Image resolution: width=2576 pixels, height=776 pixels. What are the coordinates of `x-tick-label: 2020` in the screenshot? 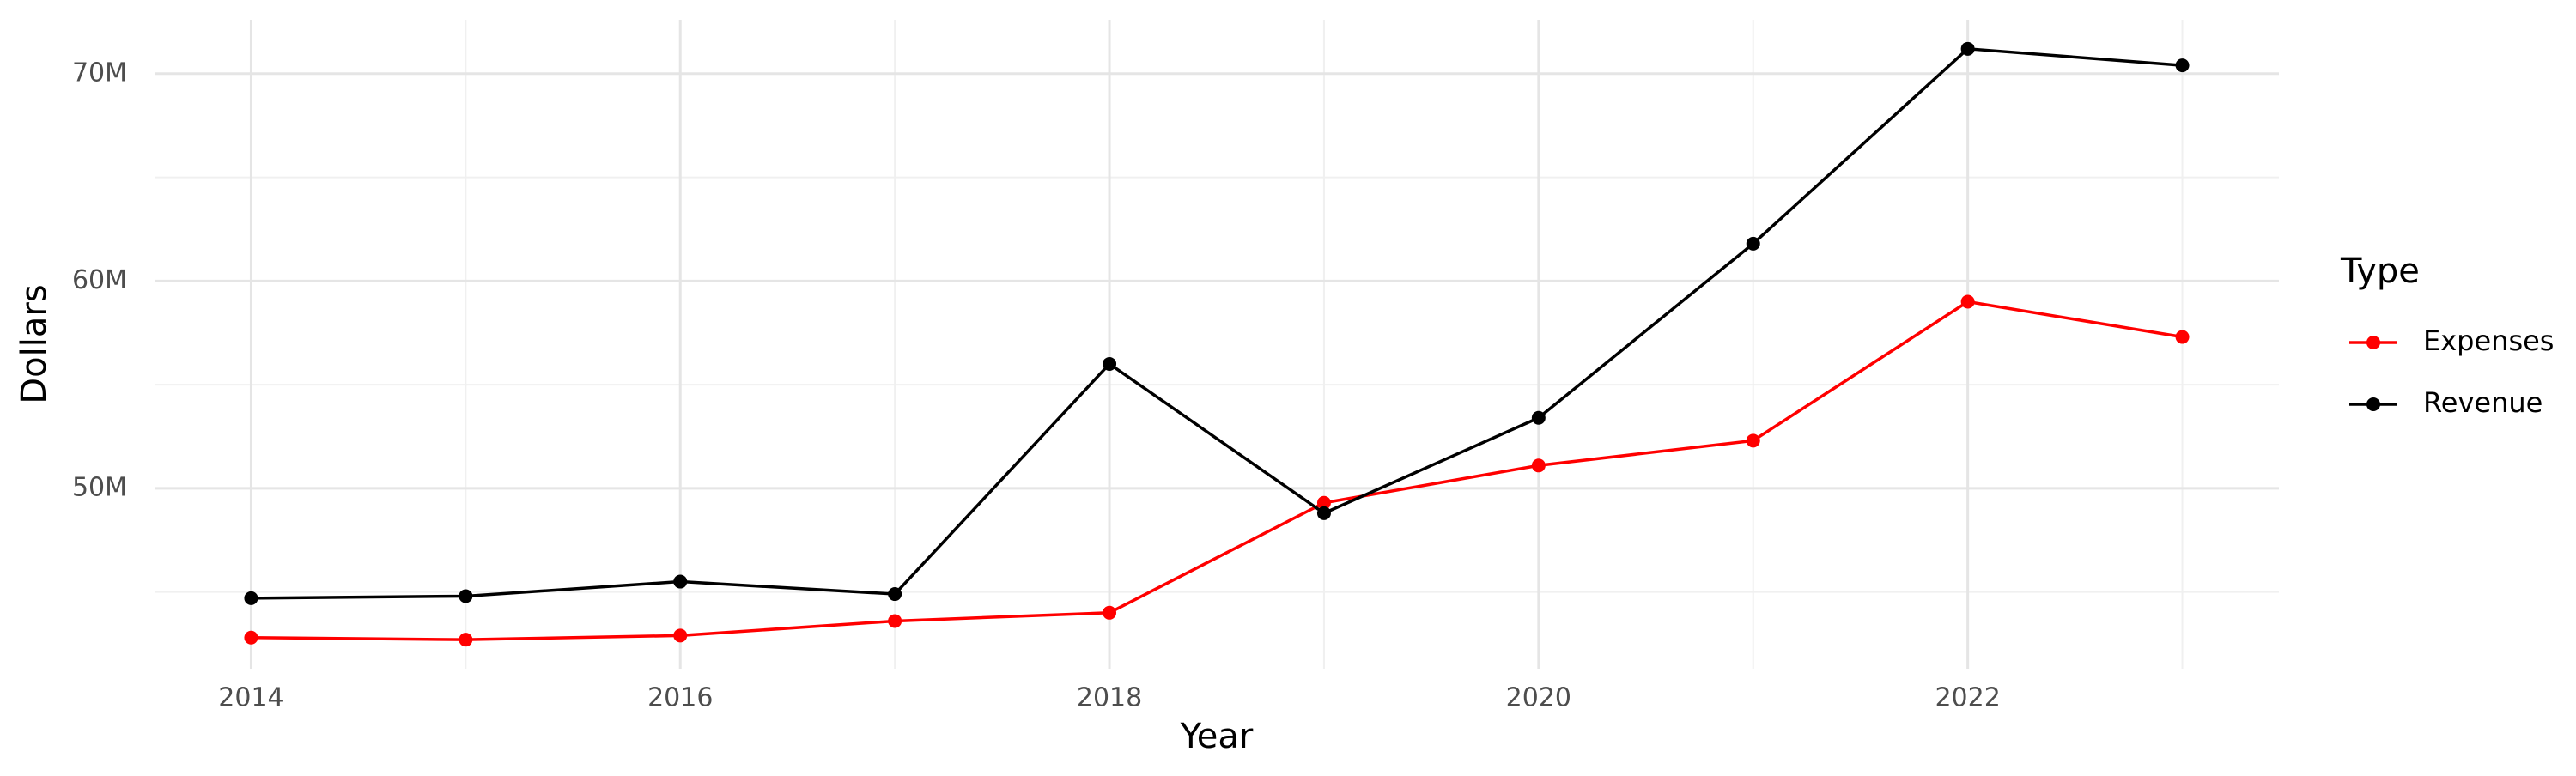 It's located at (1539, 698).